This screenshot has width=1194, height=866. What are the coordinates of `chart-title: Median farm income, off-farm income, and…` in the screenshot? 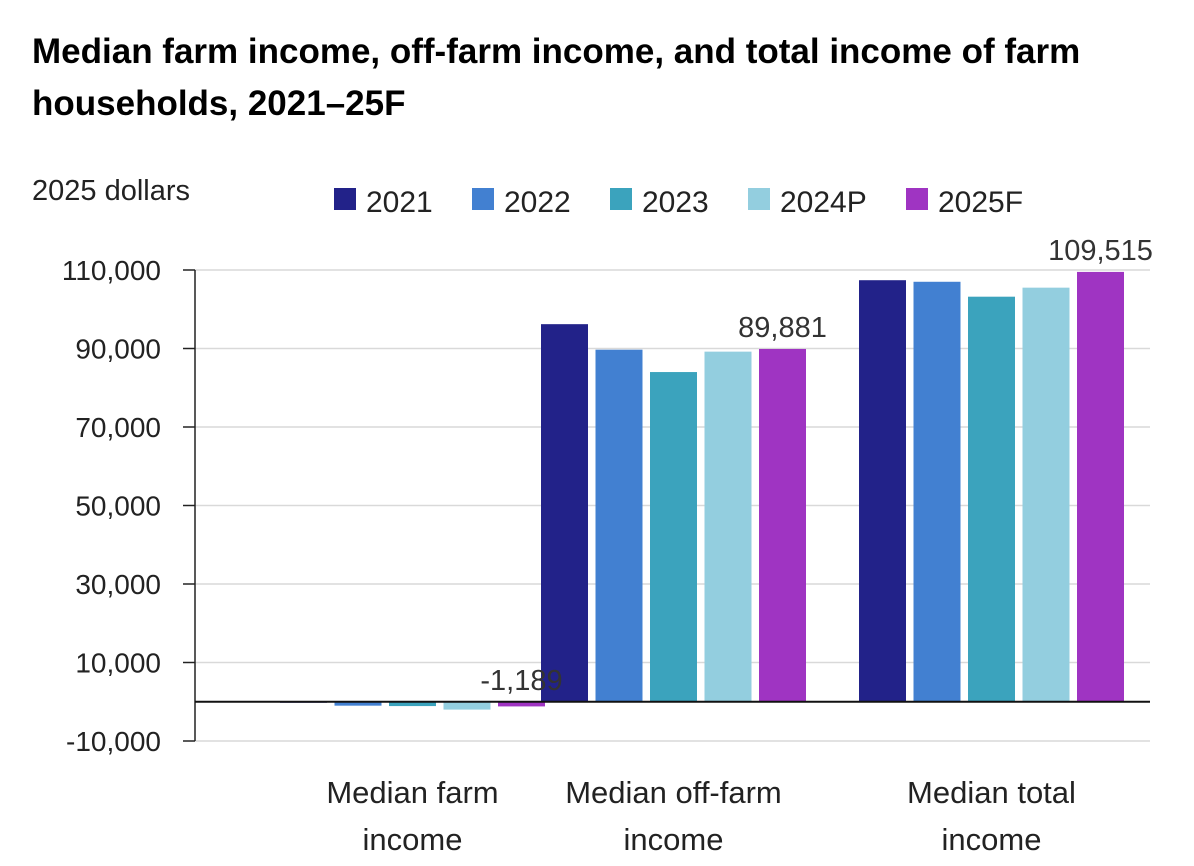 It's located at (556, 77).